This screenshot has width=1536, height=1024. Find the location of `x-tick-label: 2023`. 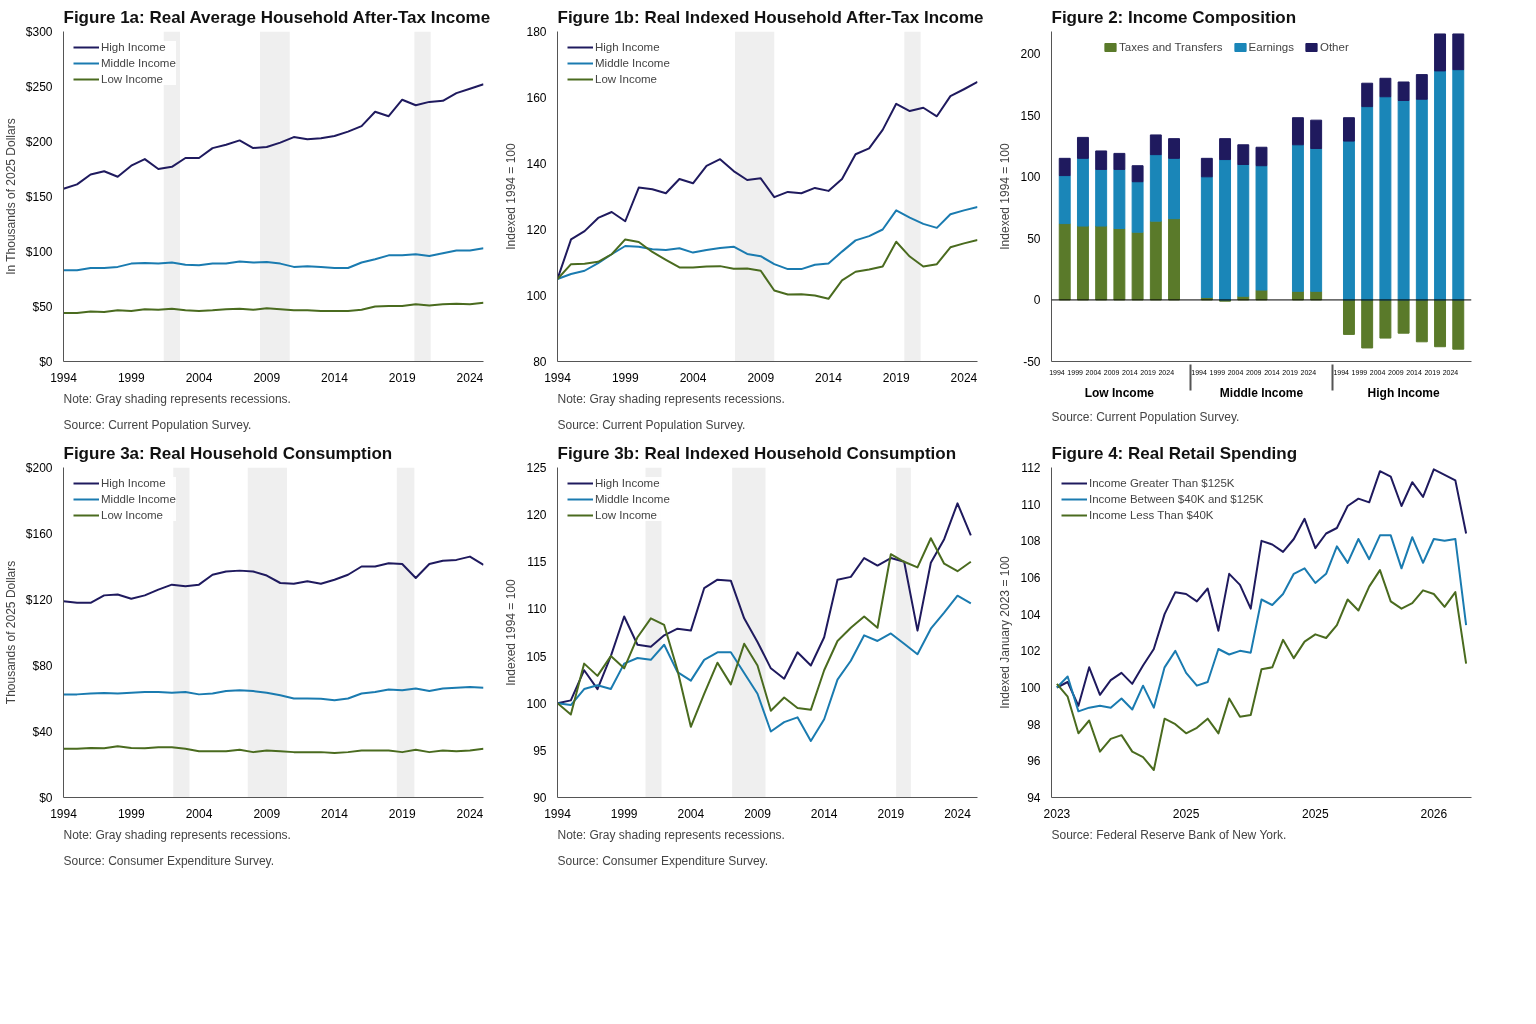

x-tick-label: 2023 is located at coordinates (1057, 813).